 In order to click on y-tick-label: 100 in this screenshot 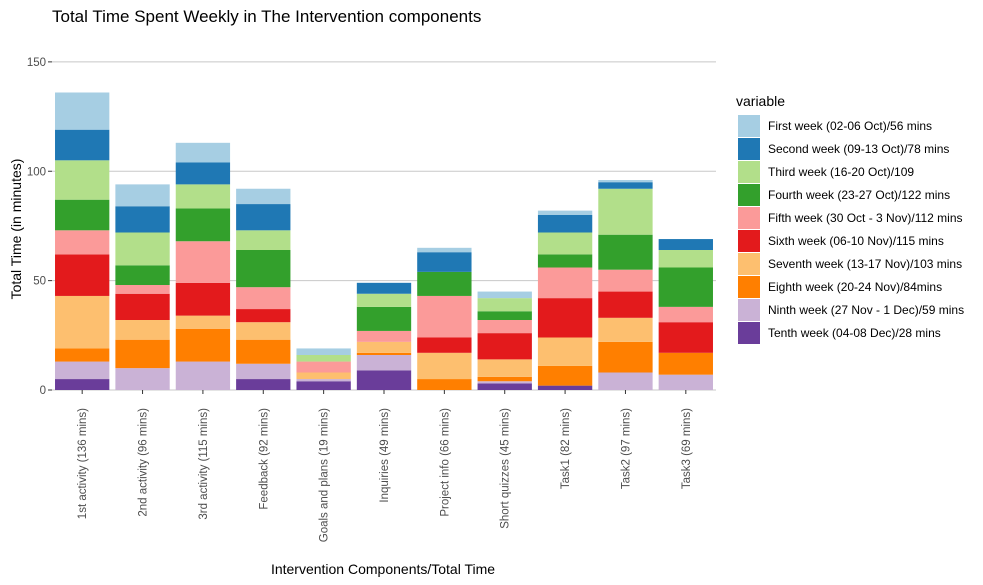, I will do `click(36, 172)`.